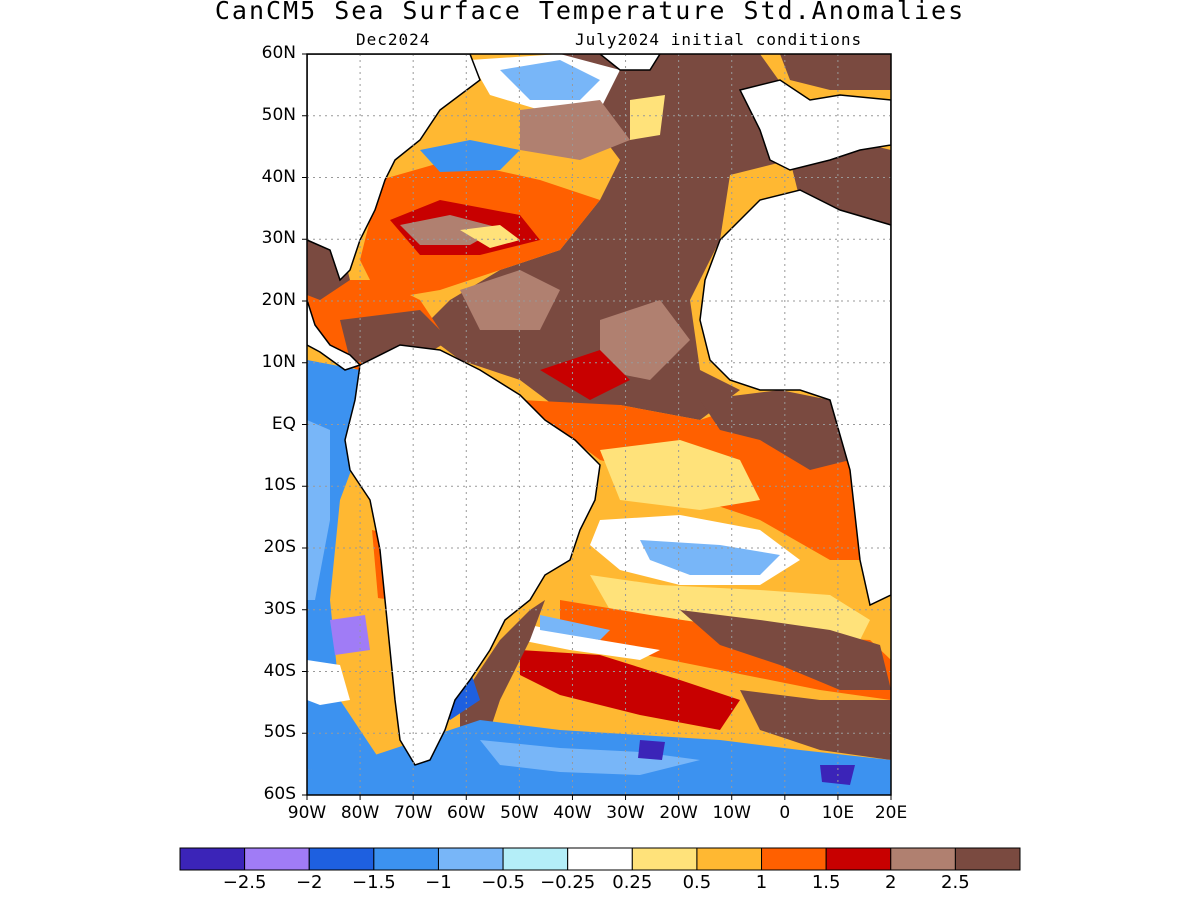 The height and width of the screenshot is (900, 1200). What do you see at coordinates (278, 361) in the screenshot?
I see `lat-label: 10N` at bounding box center [278, 361].